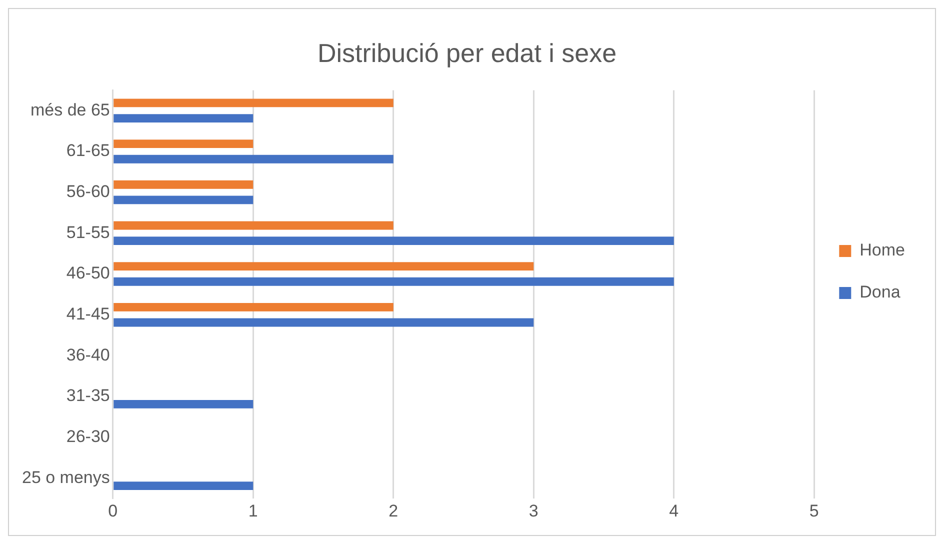 The height and width of the screenshot is (544, 944). Describe the element at coordinates (253, 510) in the screenshot. I see `x-tick-label: 1` at that location.